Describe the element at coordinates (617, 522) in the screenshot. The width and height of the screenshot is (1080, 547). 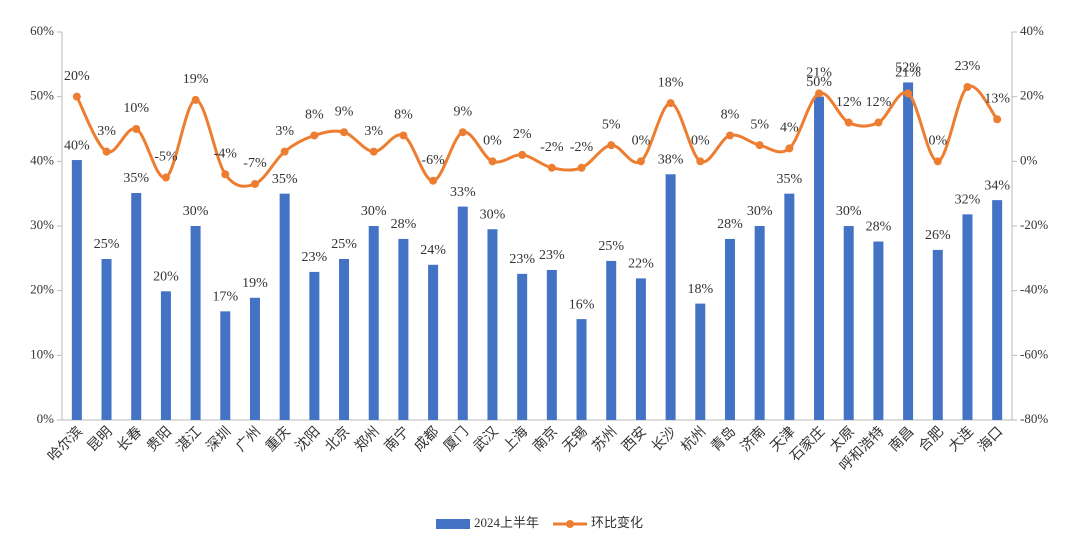
I see `legend-label: 环比变化` at that location.